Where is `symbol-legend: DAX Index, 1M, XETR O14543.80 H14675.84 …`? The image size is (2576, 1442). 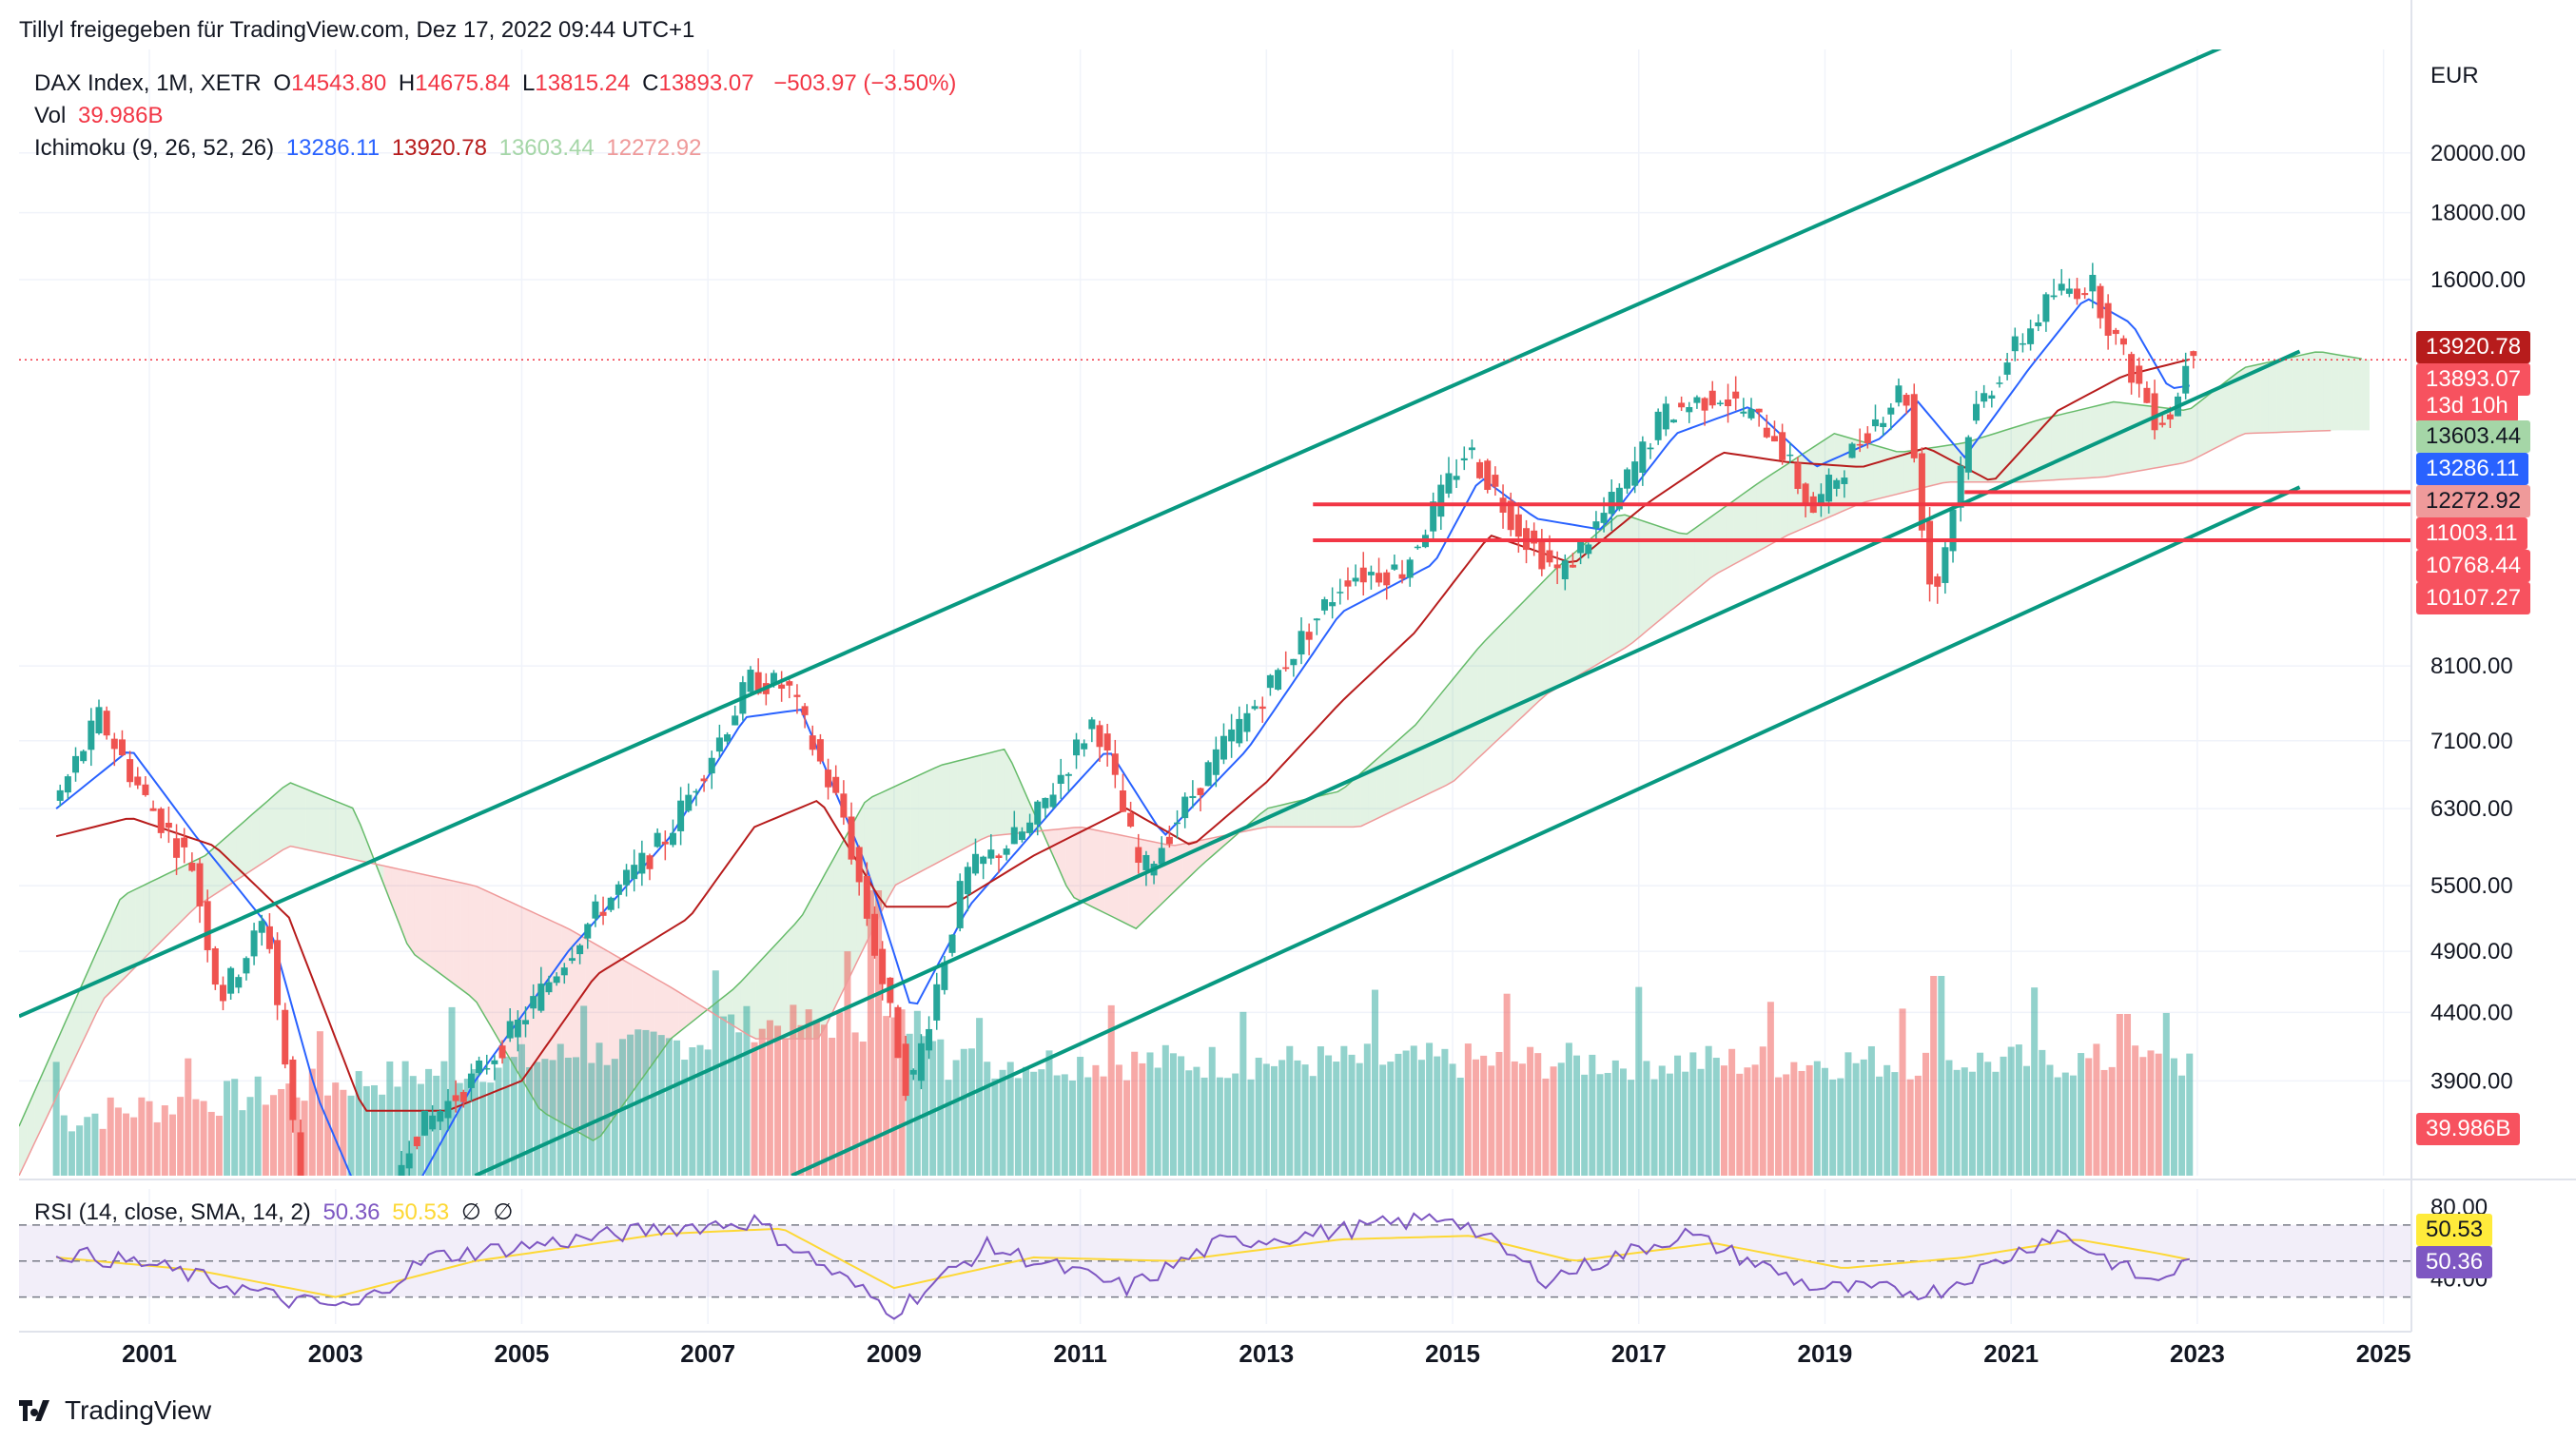 symbol-legend: DAX Index, 1M, XETR O14543.80 H14675.84 … is located at coordinates (498, 83).